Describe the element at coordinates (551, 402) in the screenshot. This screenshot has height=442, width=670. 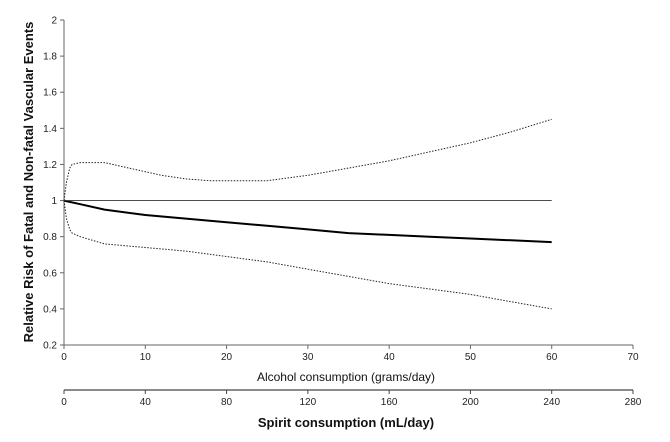
I see `x2-tick-label: 240` at that location.